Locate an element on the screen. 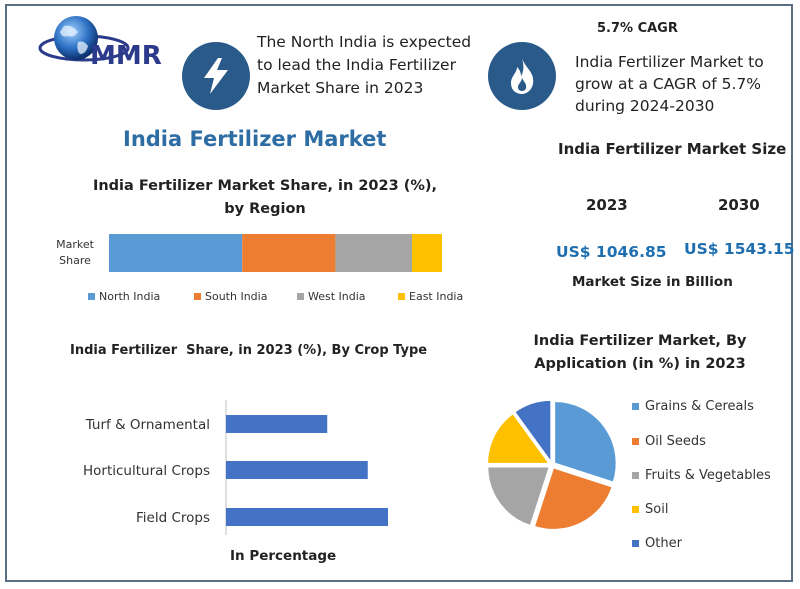 This screenshot has height=589, width=800. lightning-badge is located at coordinates (216, 76).